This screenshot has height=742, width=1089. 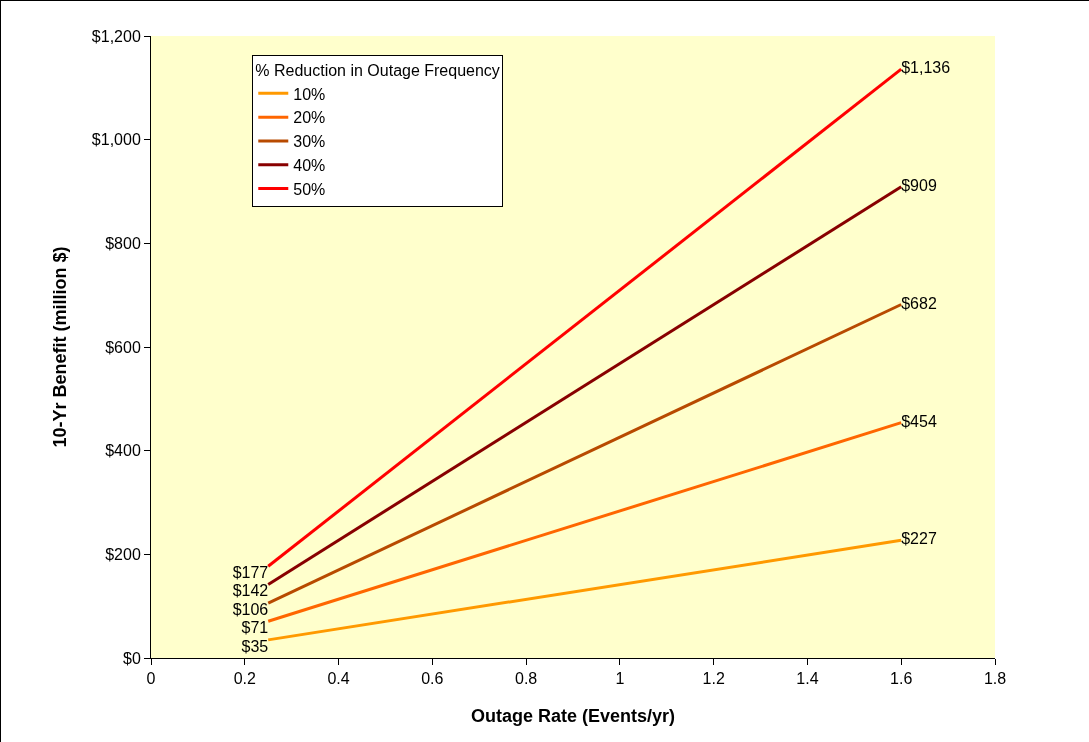 I want to click on y-tick-label: $0, so click(x=132, y=658).